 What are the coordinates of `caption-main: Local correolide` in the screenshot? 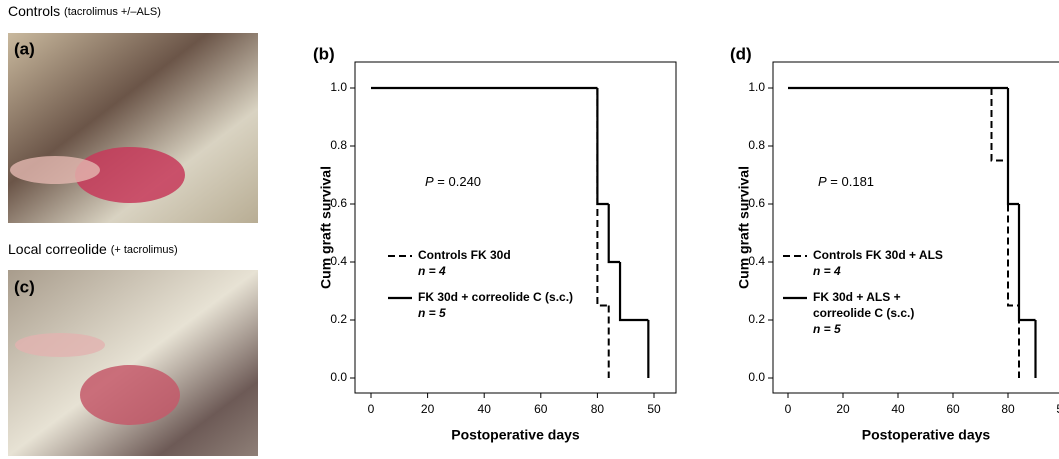 It's located at (57, 249).